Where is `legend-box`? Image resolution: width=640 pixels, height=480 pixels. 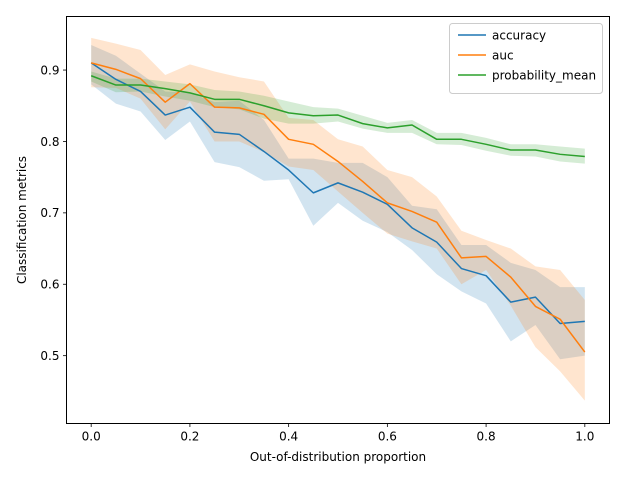
legend-box is located at coordinates (526, 58).